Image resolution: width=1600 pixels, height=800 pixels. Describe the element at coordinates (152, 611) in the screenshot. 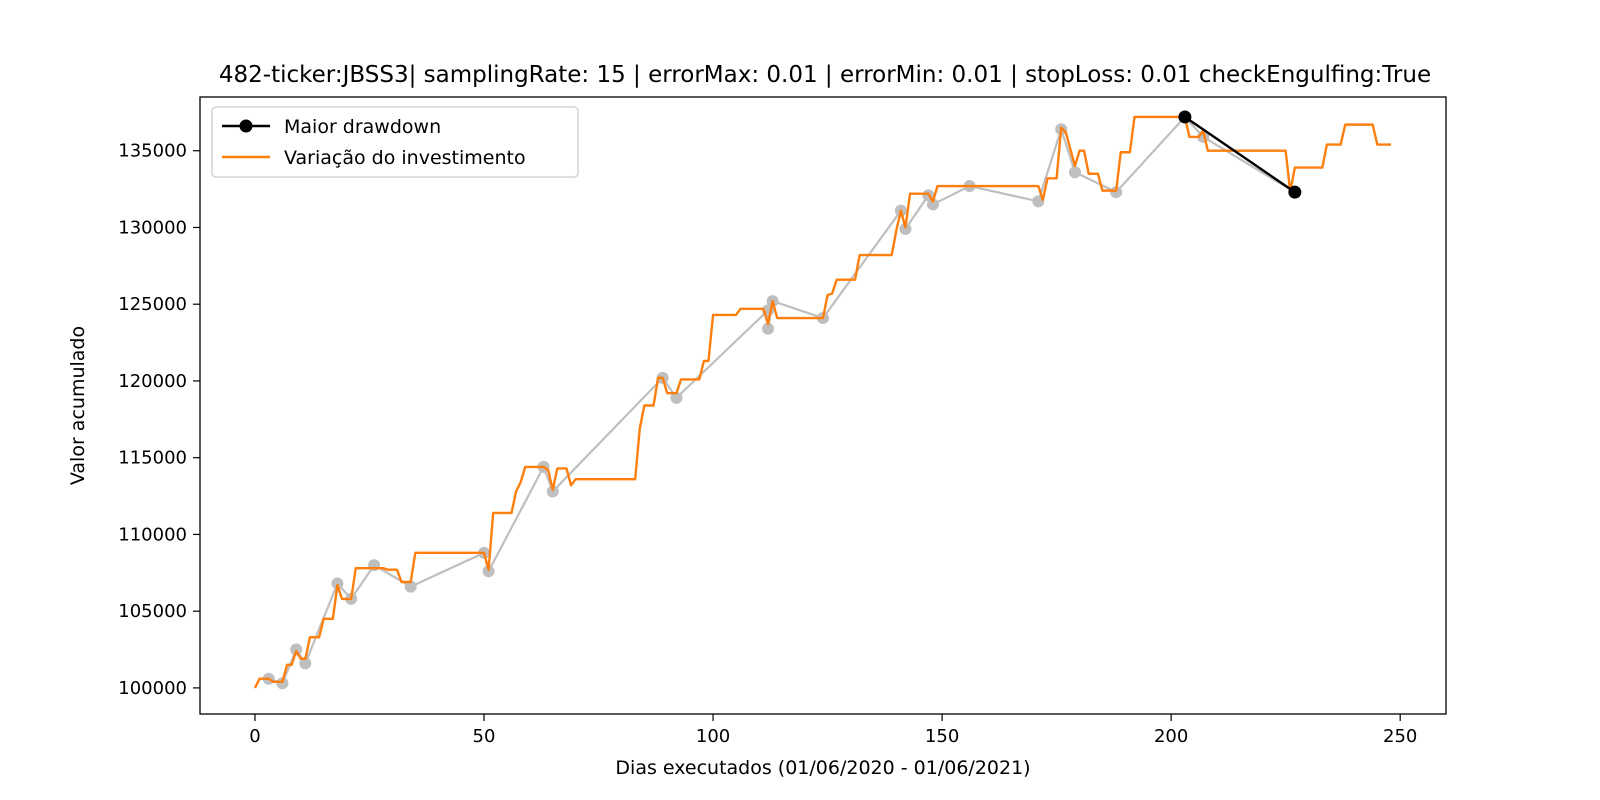

I see `y-tick-label: 105000` at that location.